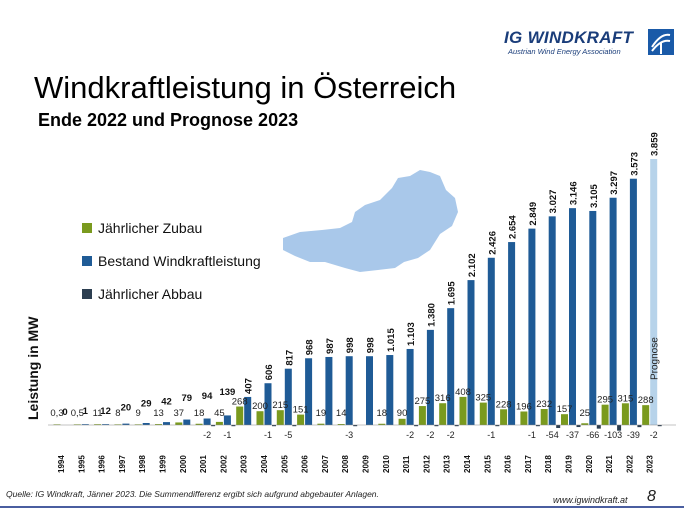 This screenshot has width=684, height=514. What do you see at coordinates (634, 164) in the screenshot?
I see `label-bestand-2022: 3.573` at bounding box center [634, 164].